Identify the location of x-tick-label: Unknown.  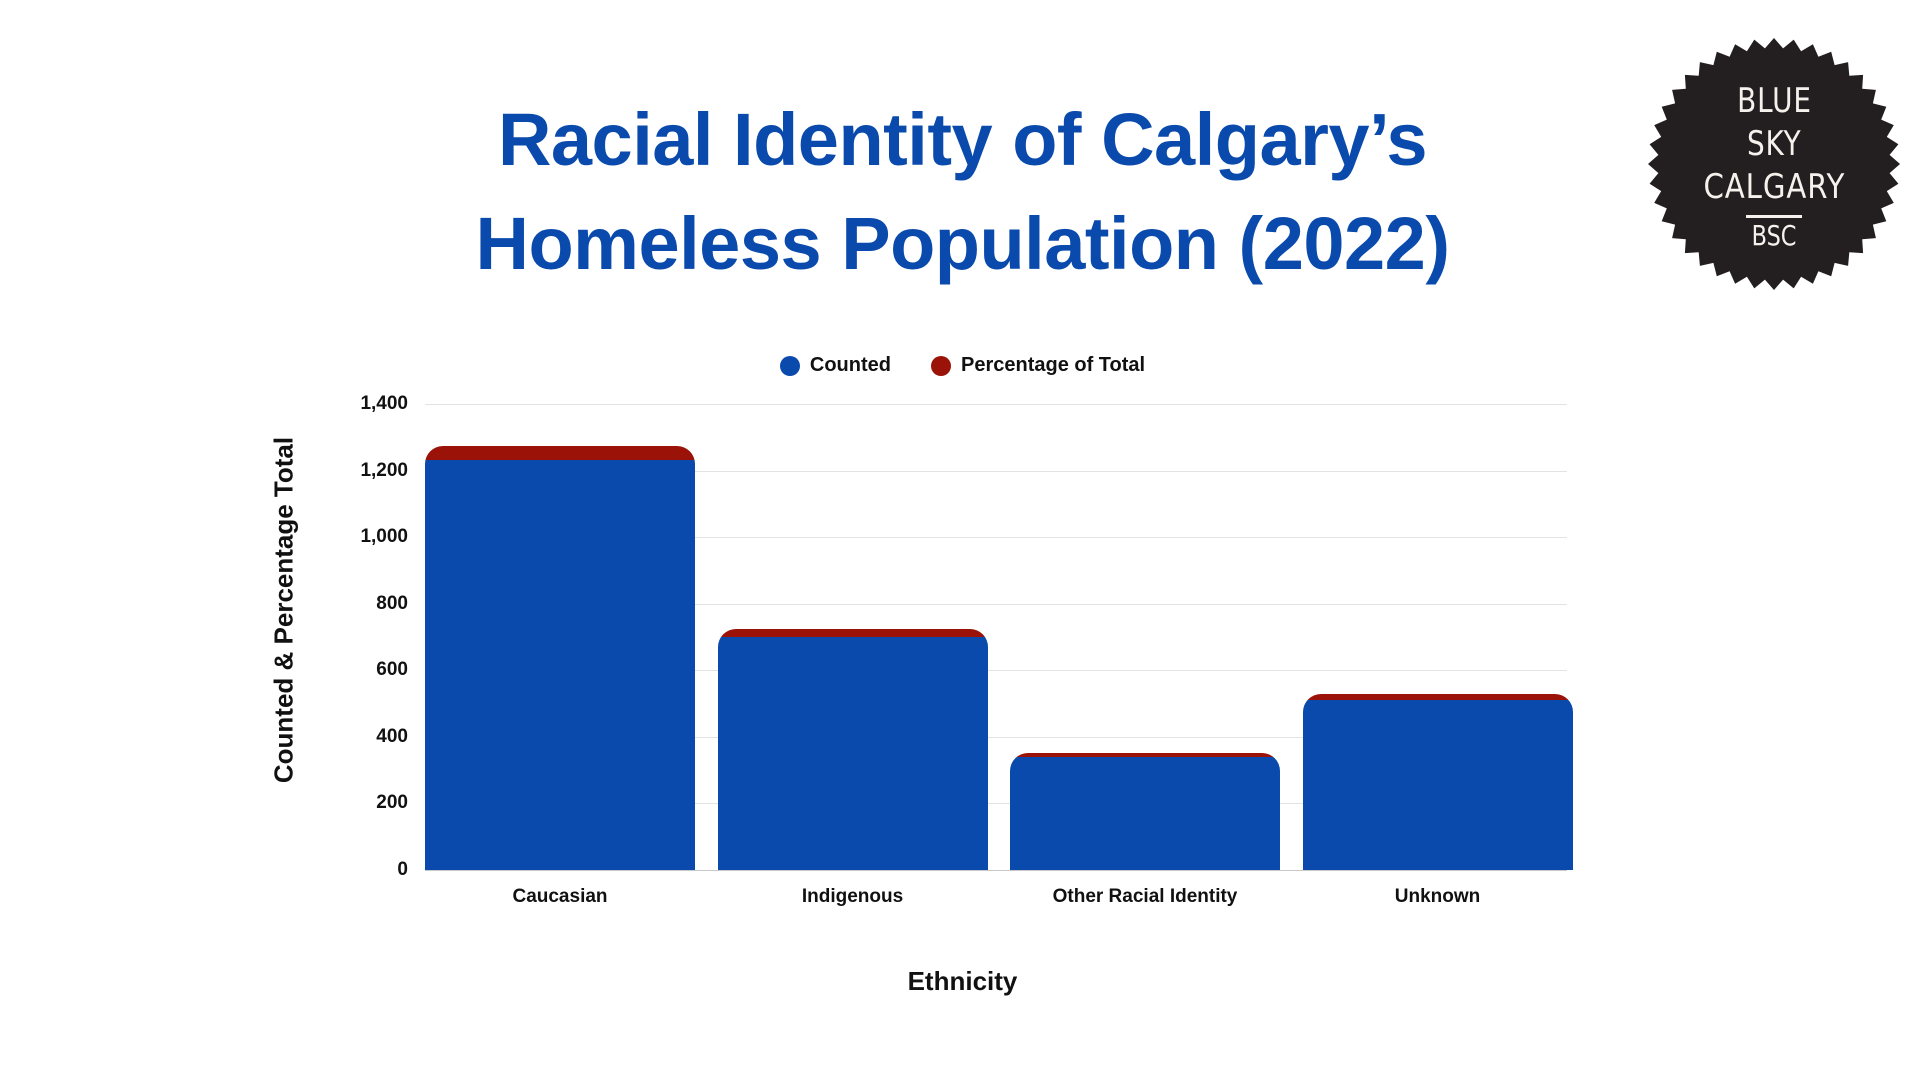
(1437, 896).